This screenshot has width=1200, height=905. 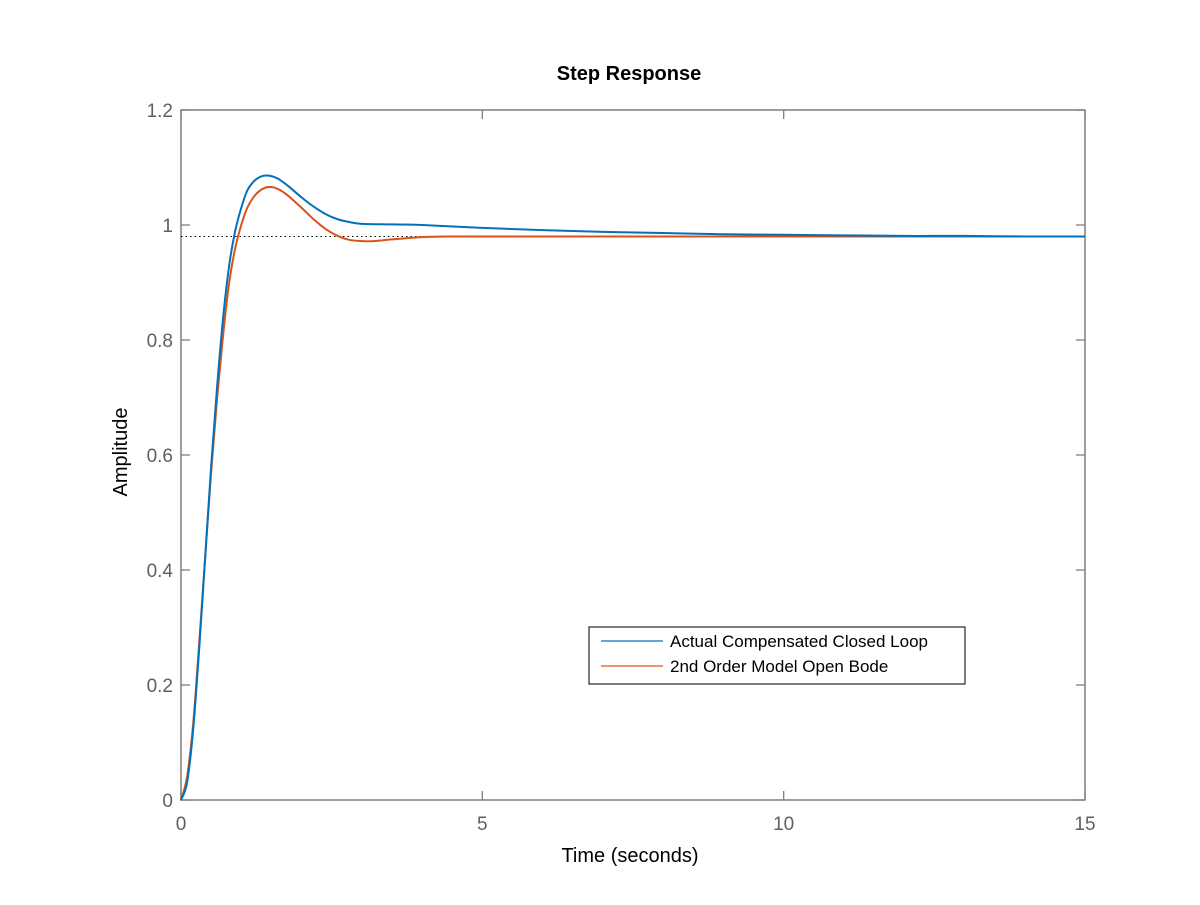 What do you see at coordinates (181, 824) in the screenshot?
I see `x-tick-label: 0` at bounding box center [181, 824].